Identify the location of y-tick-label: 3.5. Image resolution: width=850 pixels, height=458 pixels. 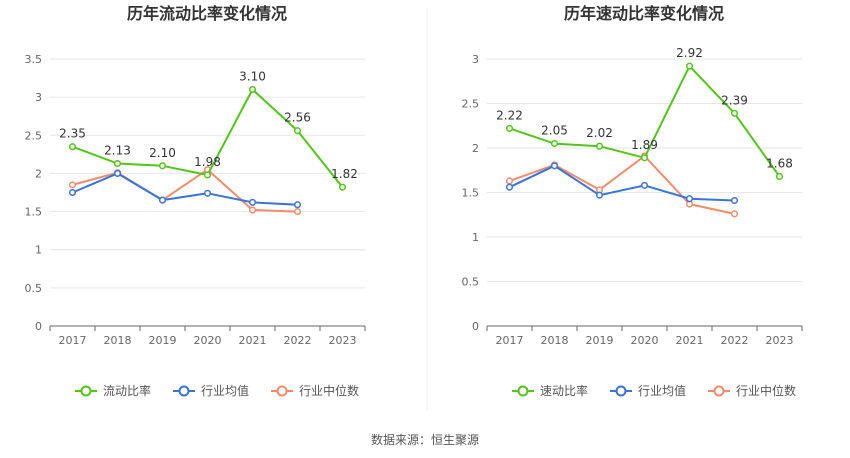
(34, 59).